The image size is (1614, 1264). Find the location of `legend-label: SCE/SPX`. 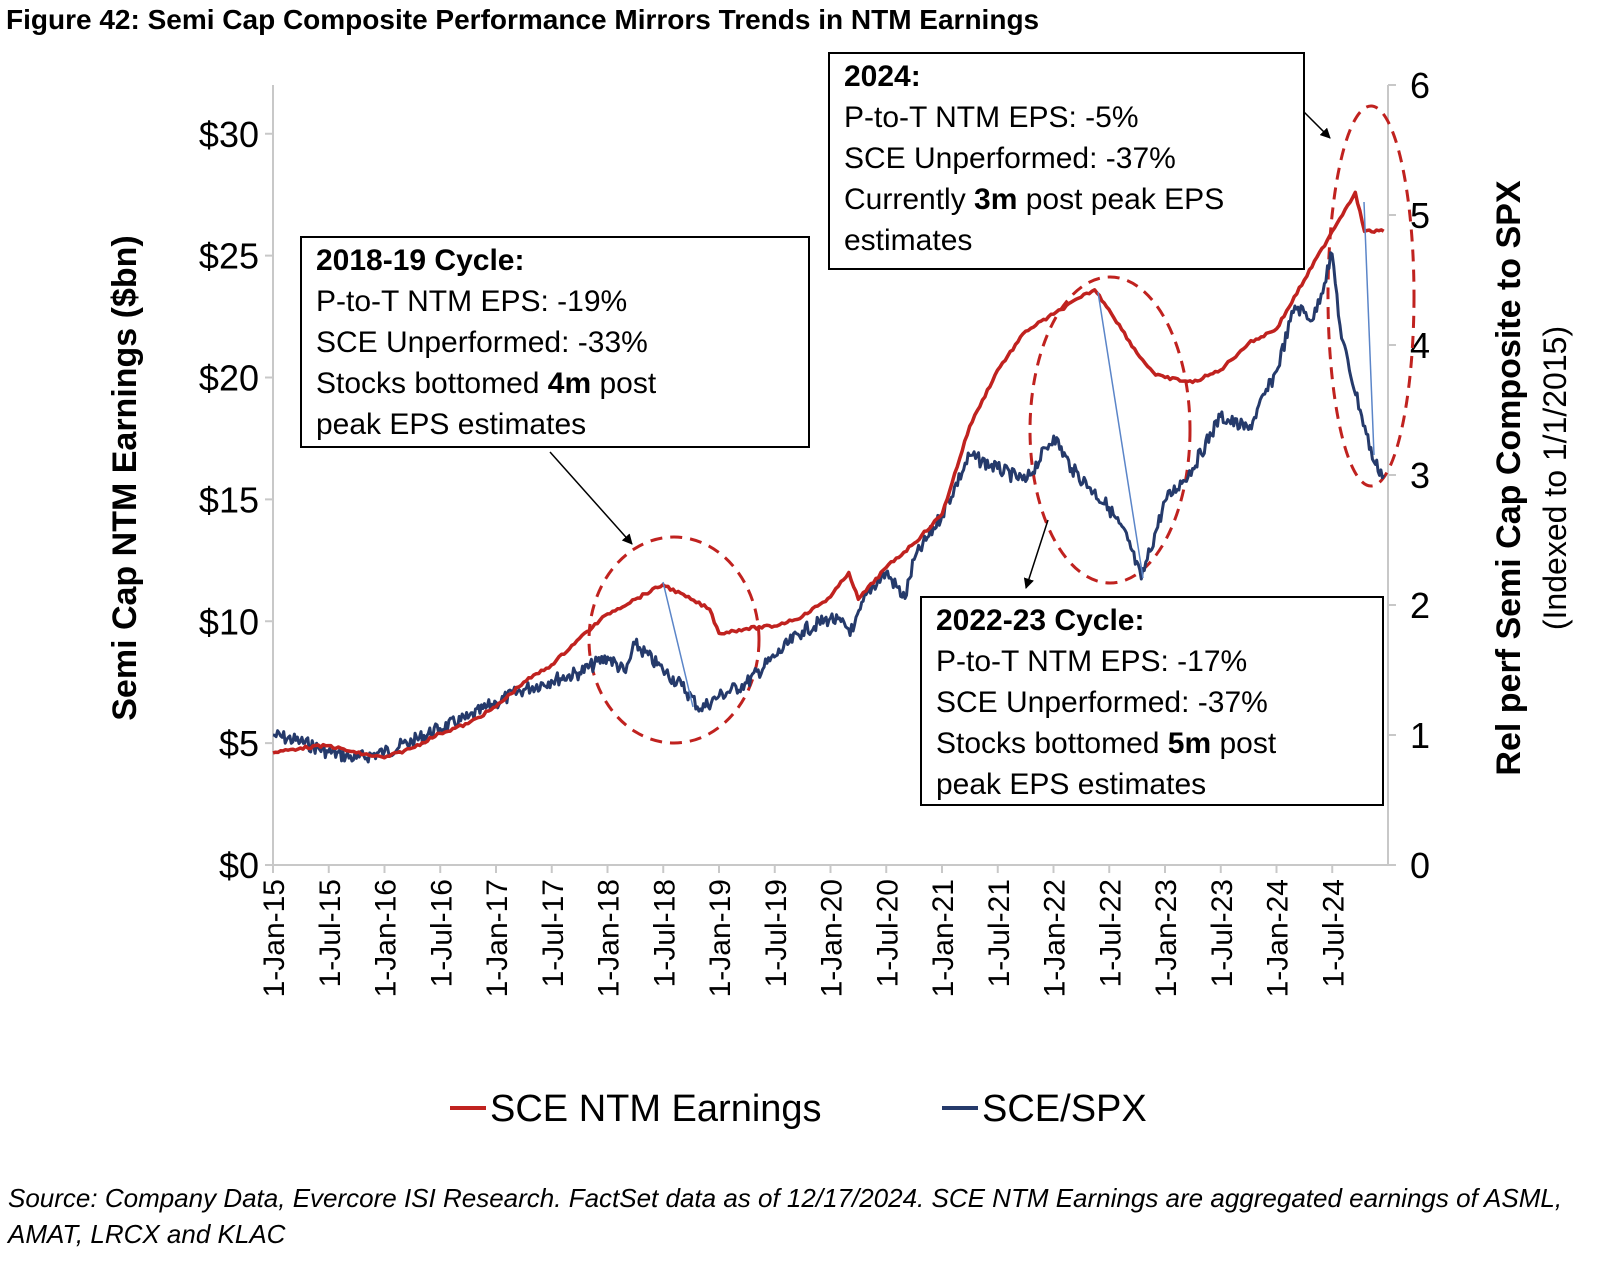

legend-label: SCE/SPX is located at coordinates (1064, 1109).